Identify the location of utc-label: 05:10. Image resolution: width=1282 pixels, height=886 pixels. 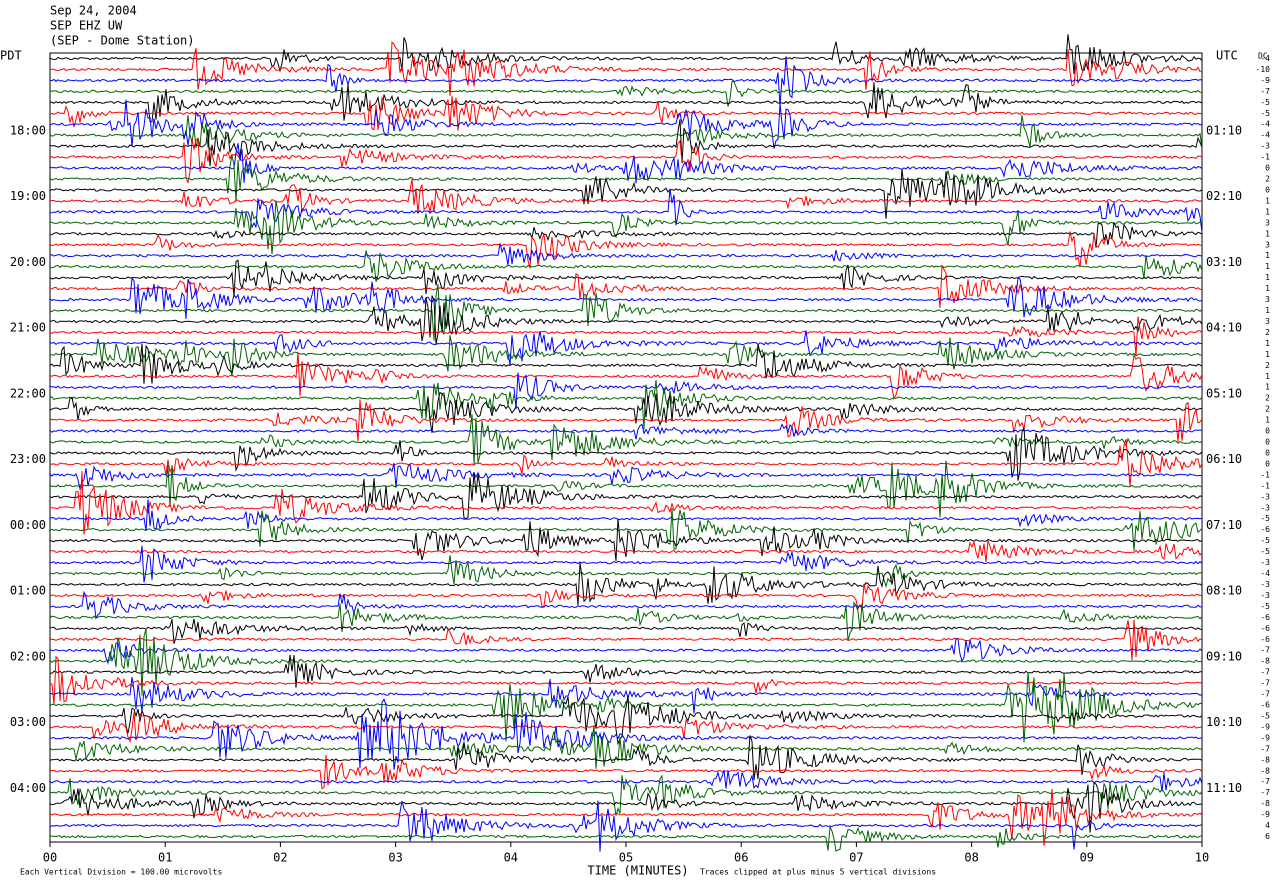
(1224, 393).